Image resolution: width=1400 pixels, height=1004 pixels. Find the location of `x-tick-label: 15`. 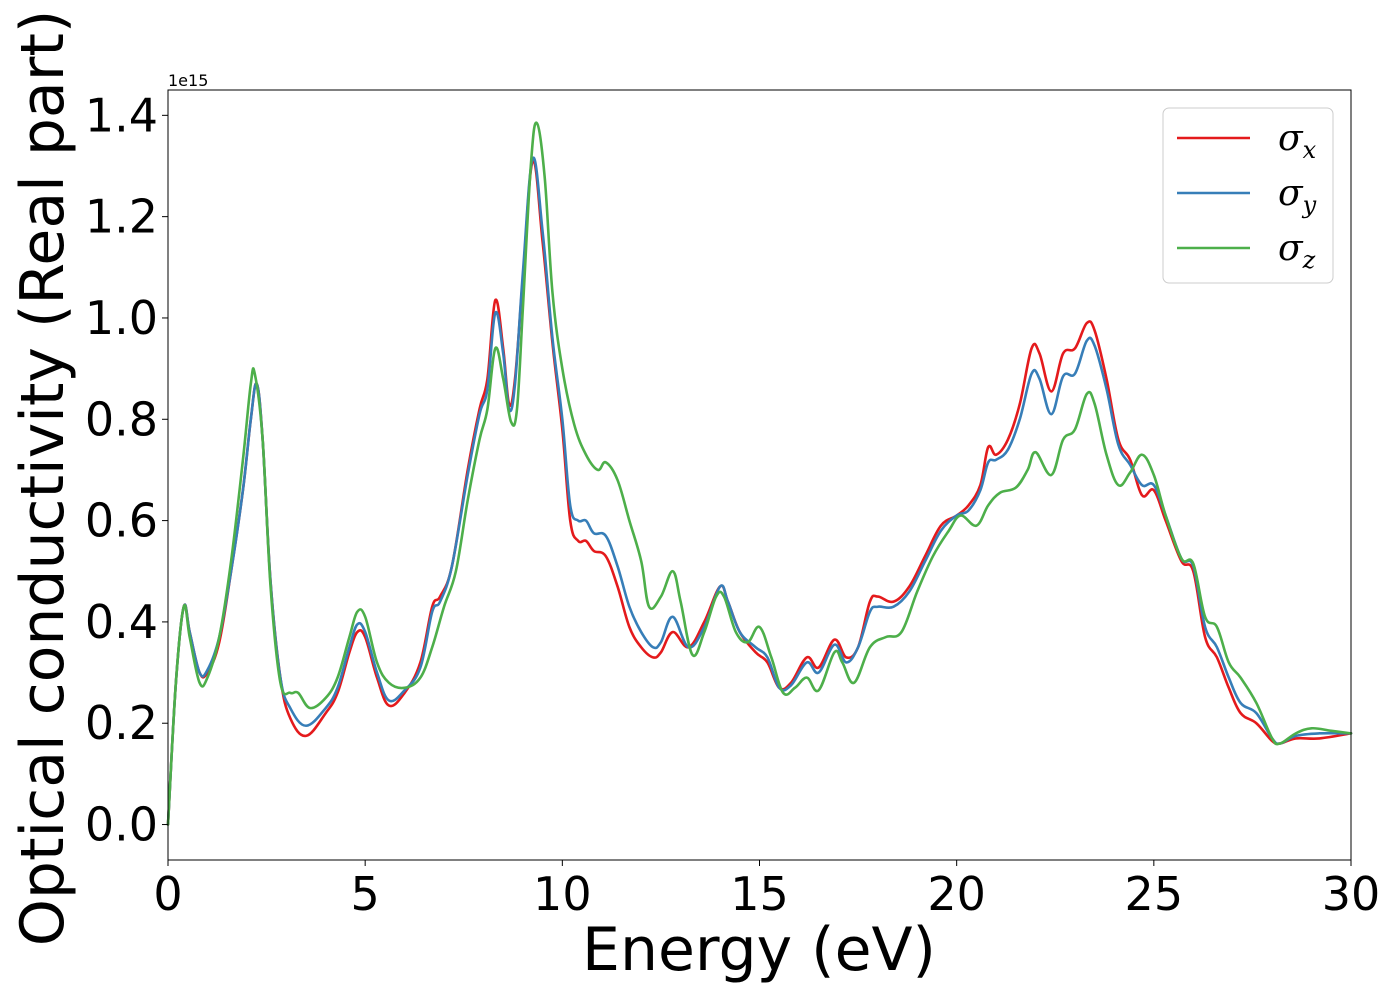

x-tick-label: 15 is located at coordinates (759, 894).